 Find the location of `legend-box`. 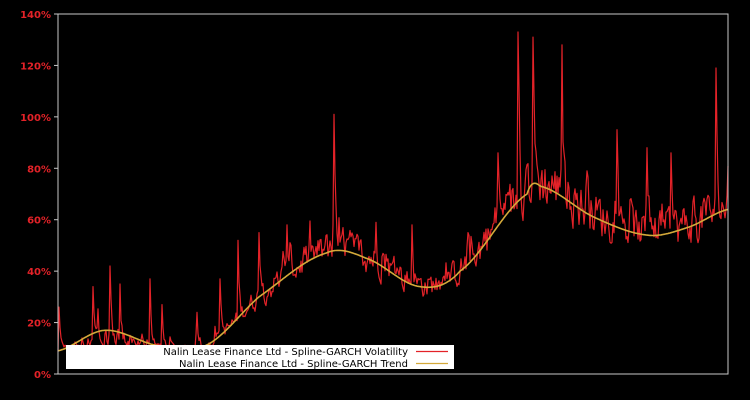

legend-box is located at coordinates (260, 357).